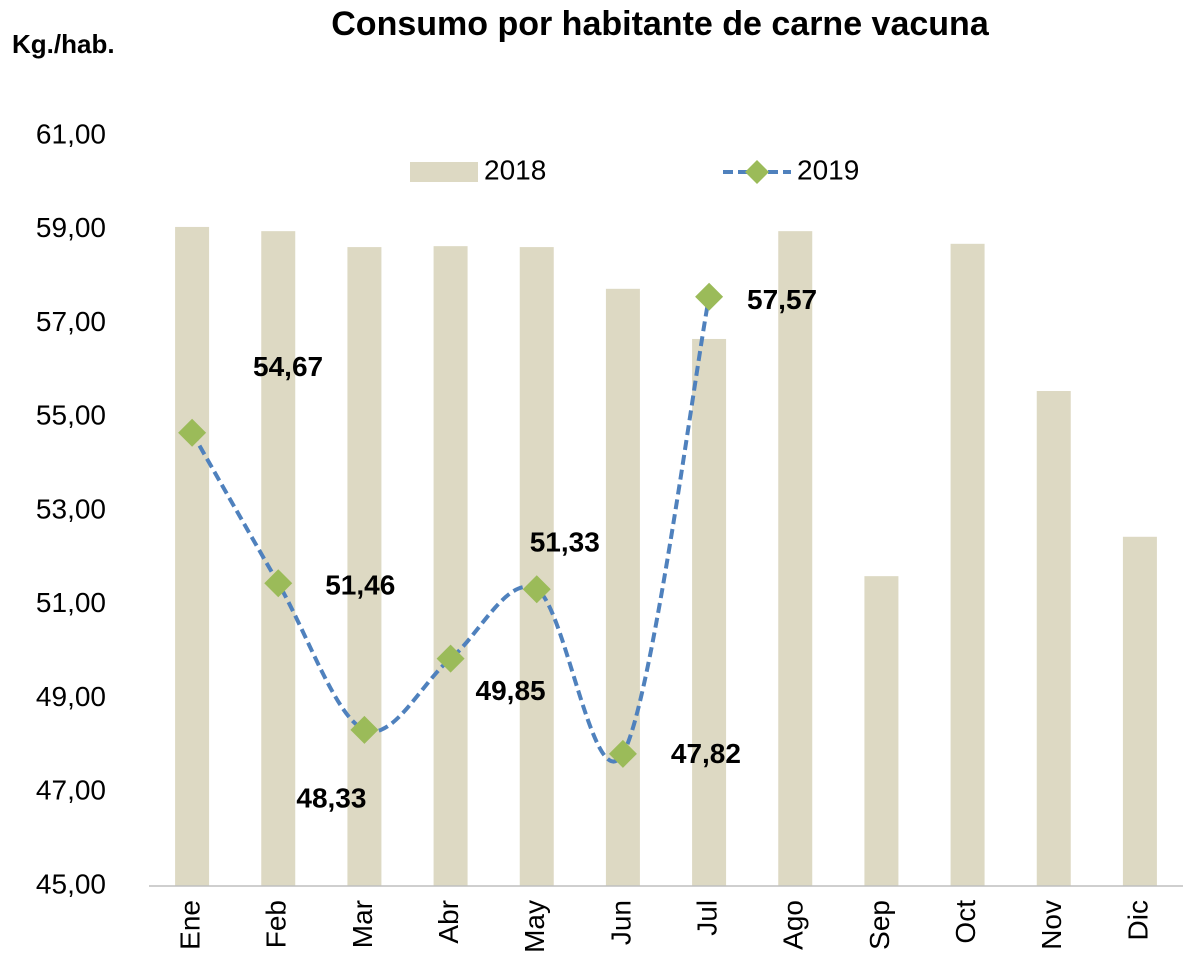 Image resolution: width=1193 pixels, height=976 pixels. Describe the element at coordinates (71, 133) in the screenshot. I see `y-tick-label: 61,00` at that location.